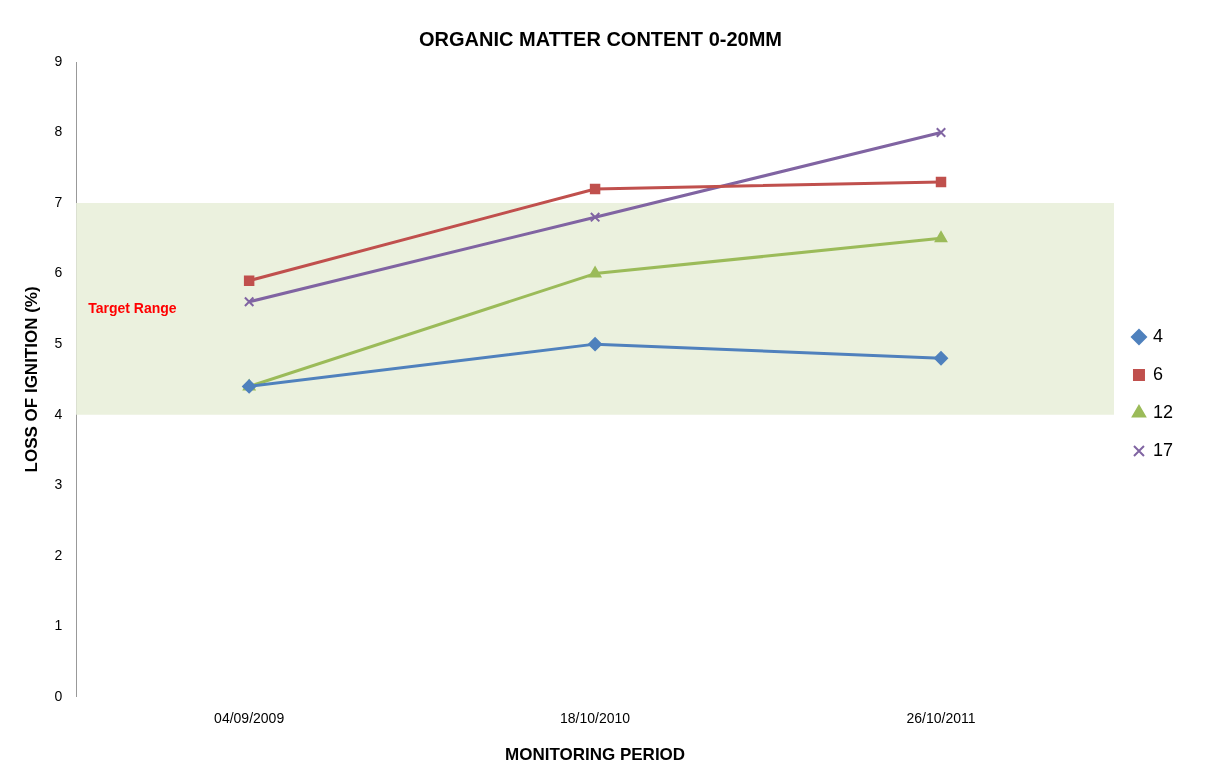 The height and width of the screenshot is (778, 1211). I want to click on y-tick-label: 8, so click(58, 131).